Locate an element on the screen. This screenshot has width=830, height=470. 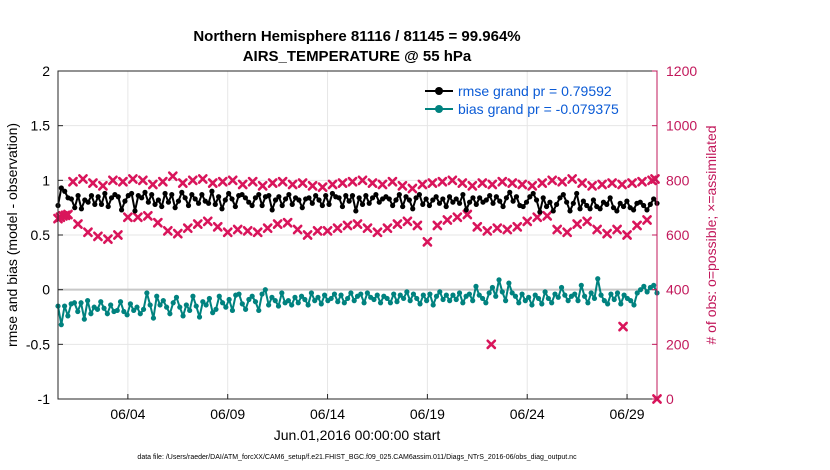
bias-legend-label: bias grand pr = -0.079375 is located at coordinates (538, 109).